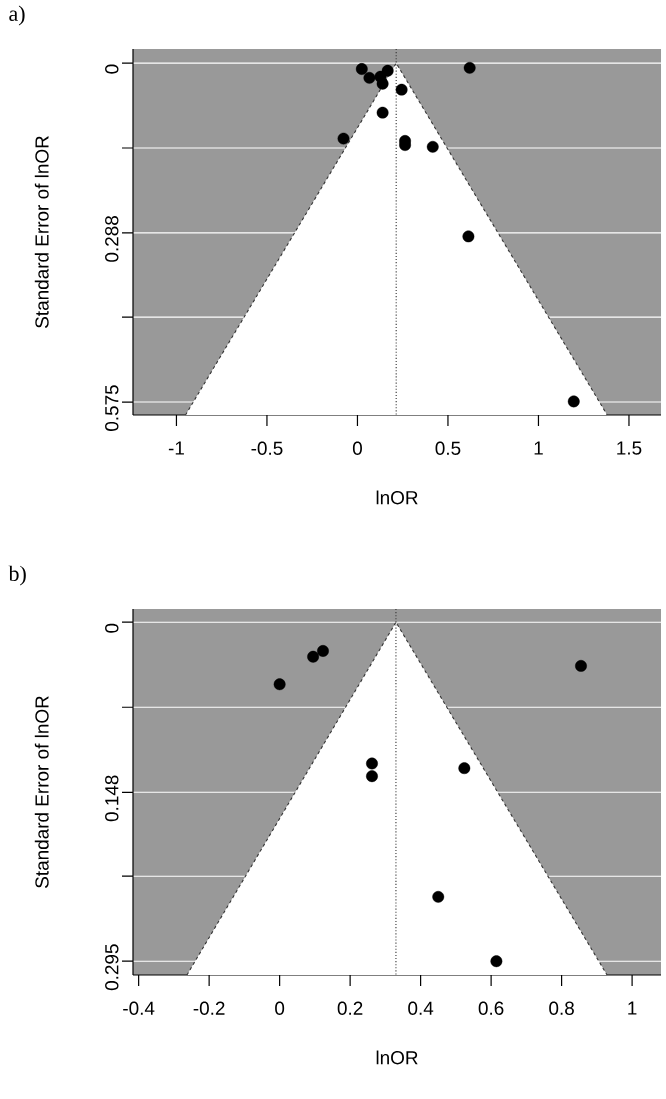 The height and width of the screenshot is (1099, 666). Describe the element at coordinates (448, 448) in the screenshot. I see `x-tick-label: 0.5` at that location.